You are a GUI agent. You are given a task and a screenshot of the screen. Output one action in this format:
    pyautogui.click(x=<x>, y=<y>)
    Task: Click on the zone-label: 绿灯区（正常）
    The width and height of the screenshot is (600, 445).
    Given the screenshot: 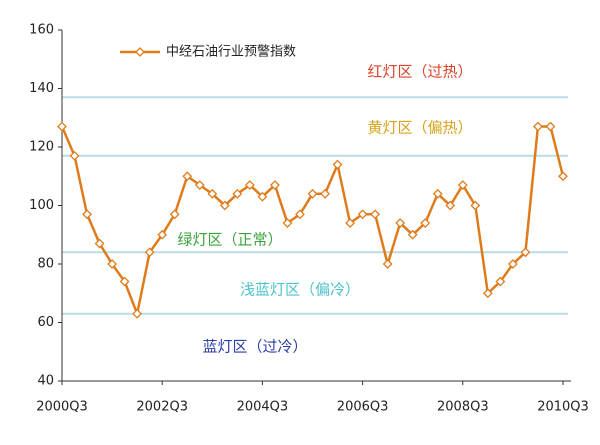 What is the action you would take?
    pyautogui.click(x=229, y=240)
    